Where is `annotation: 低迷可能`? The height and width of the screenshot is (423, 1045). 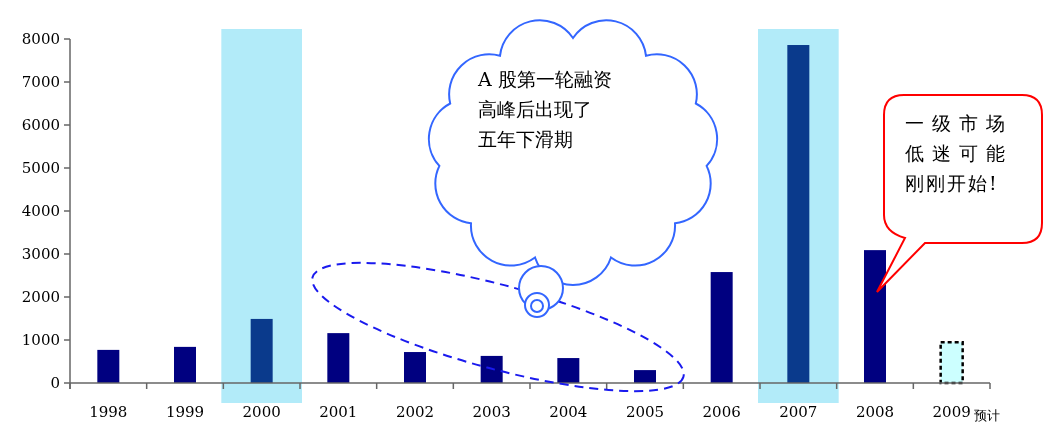 annotation: 低迷可能 is located at coordinates (959, 153).